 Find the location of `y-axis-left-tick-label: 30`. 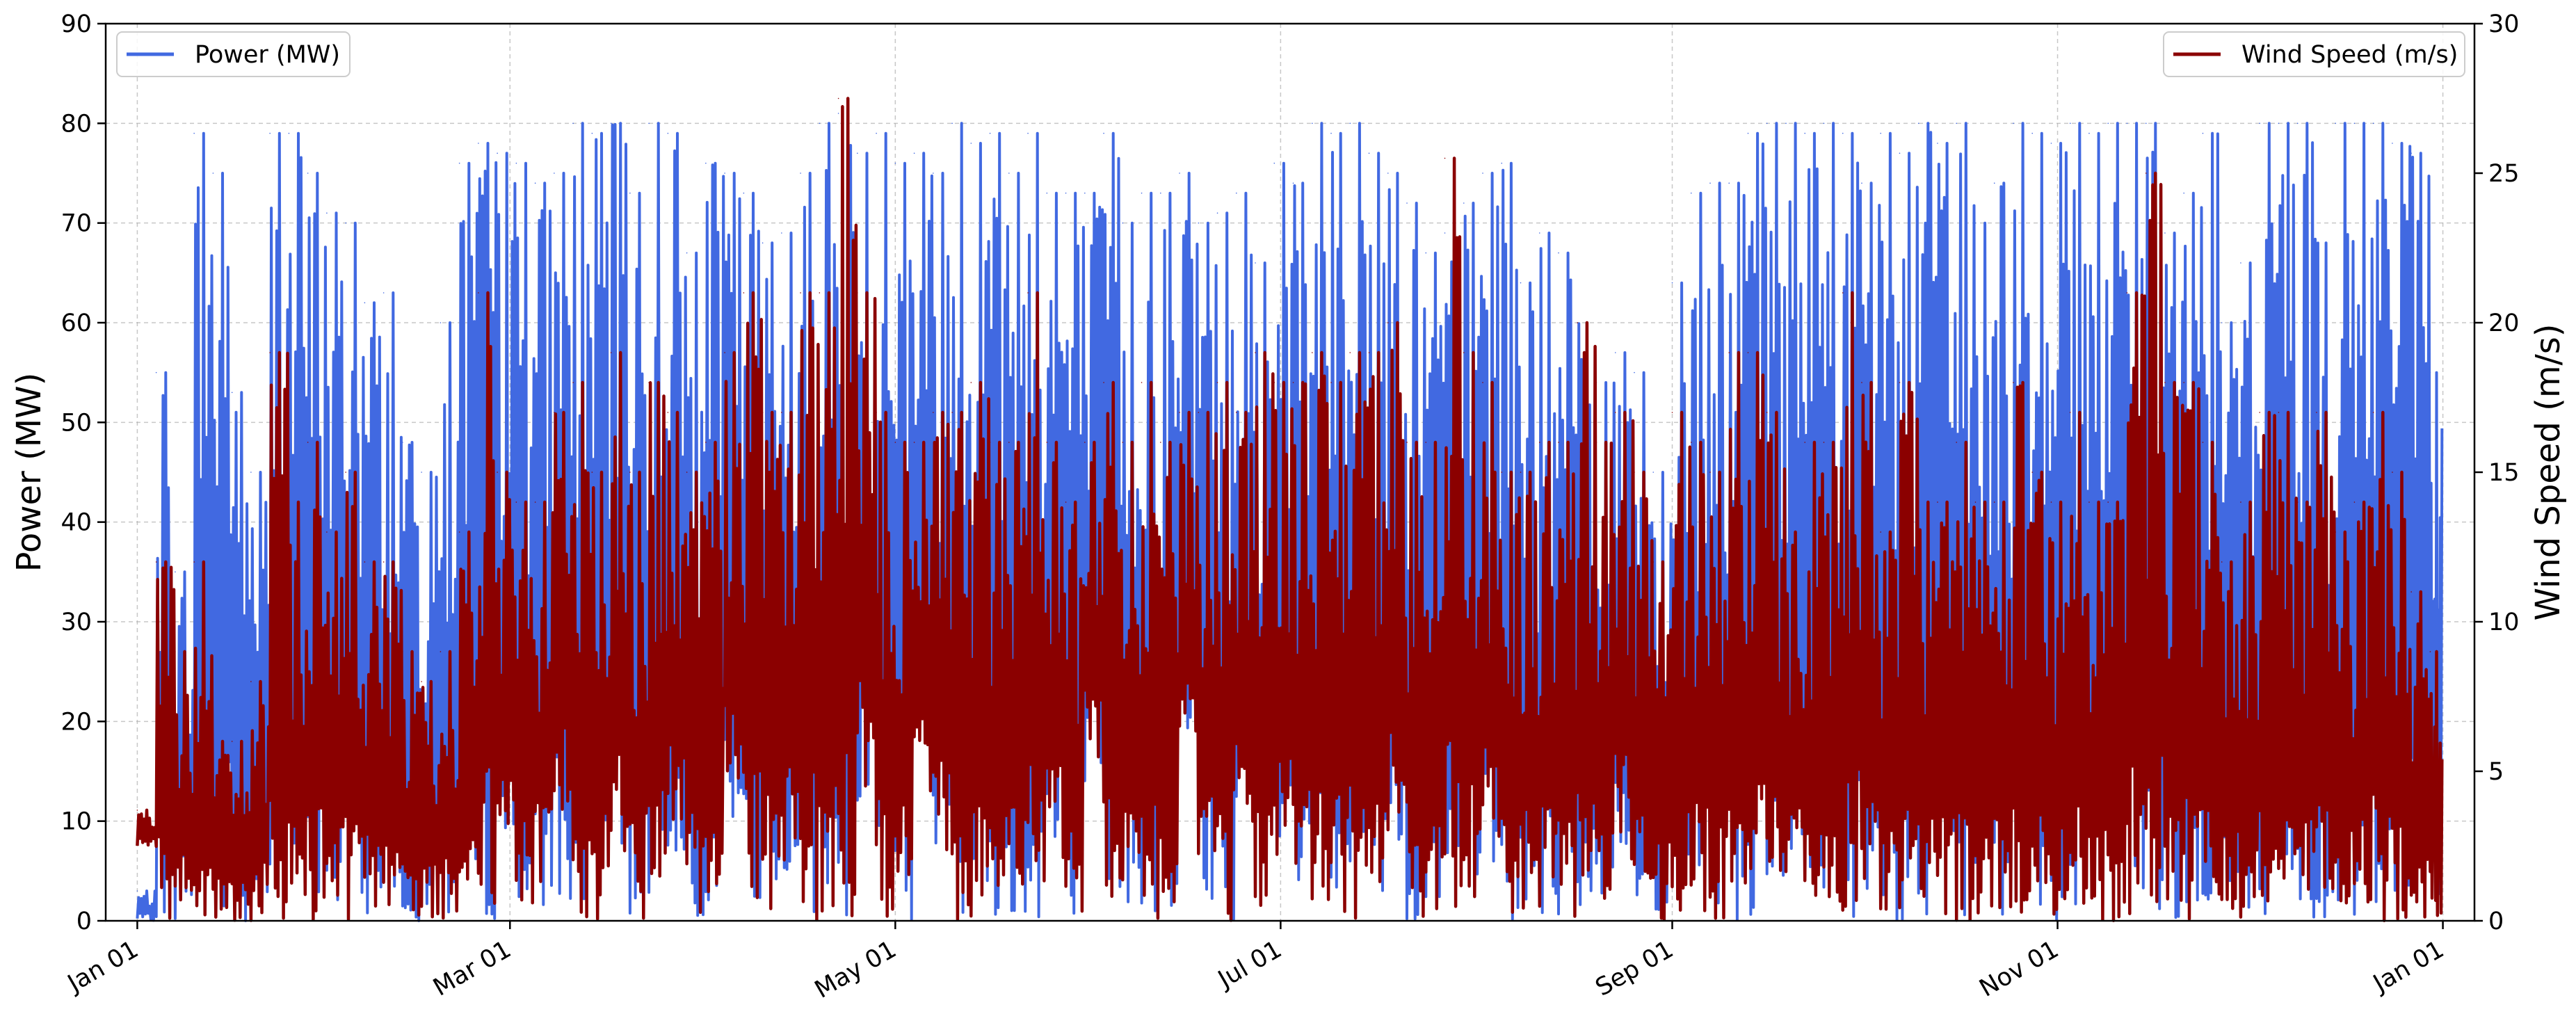

y-axis-left-tick-label: 30 is located at coordinates (76, 622).